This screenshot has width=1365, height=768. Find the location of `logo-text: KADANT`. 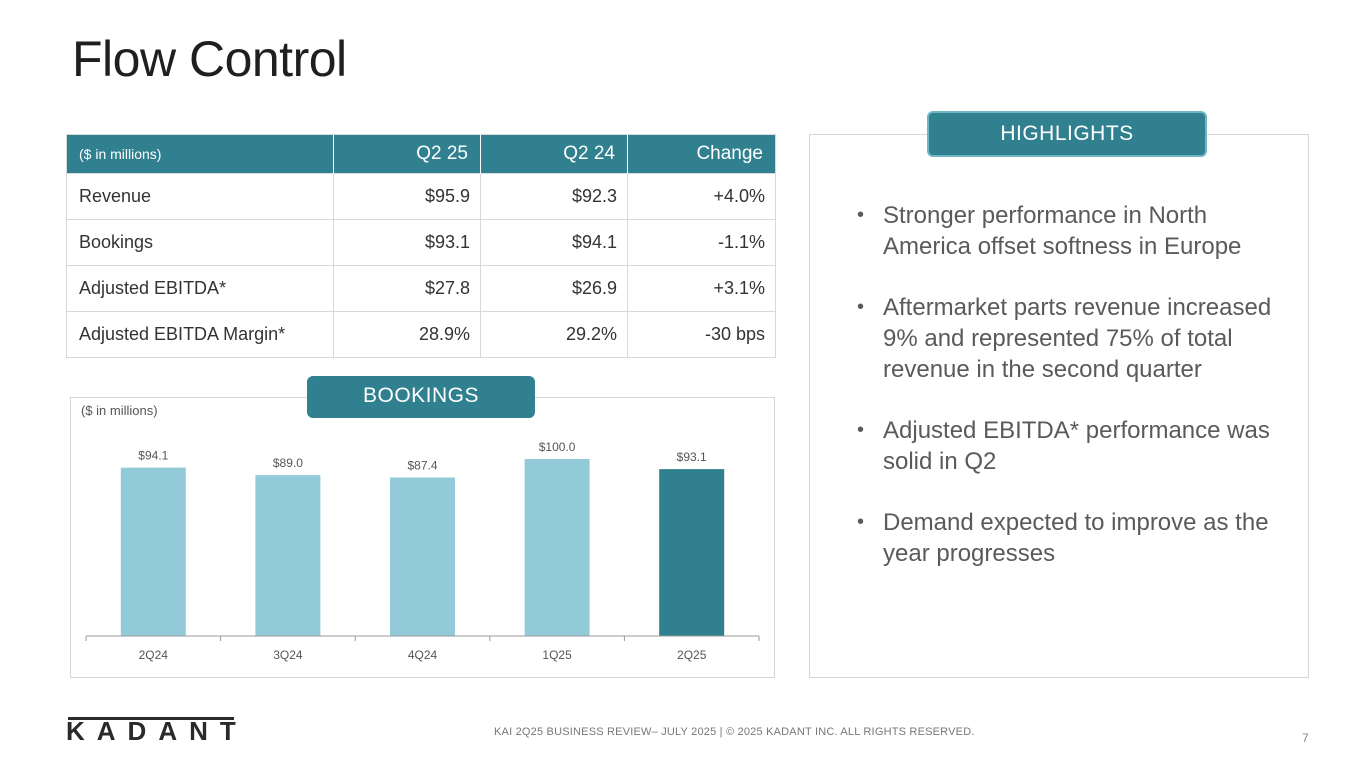

logo-text: KADANT is located at coordinates (157, 731).